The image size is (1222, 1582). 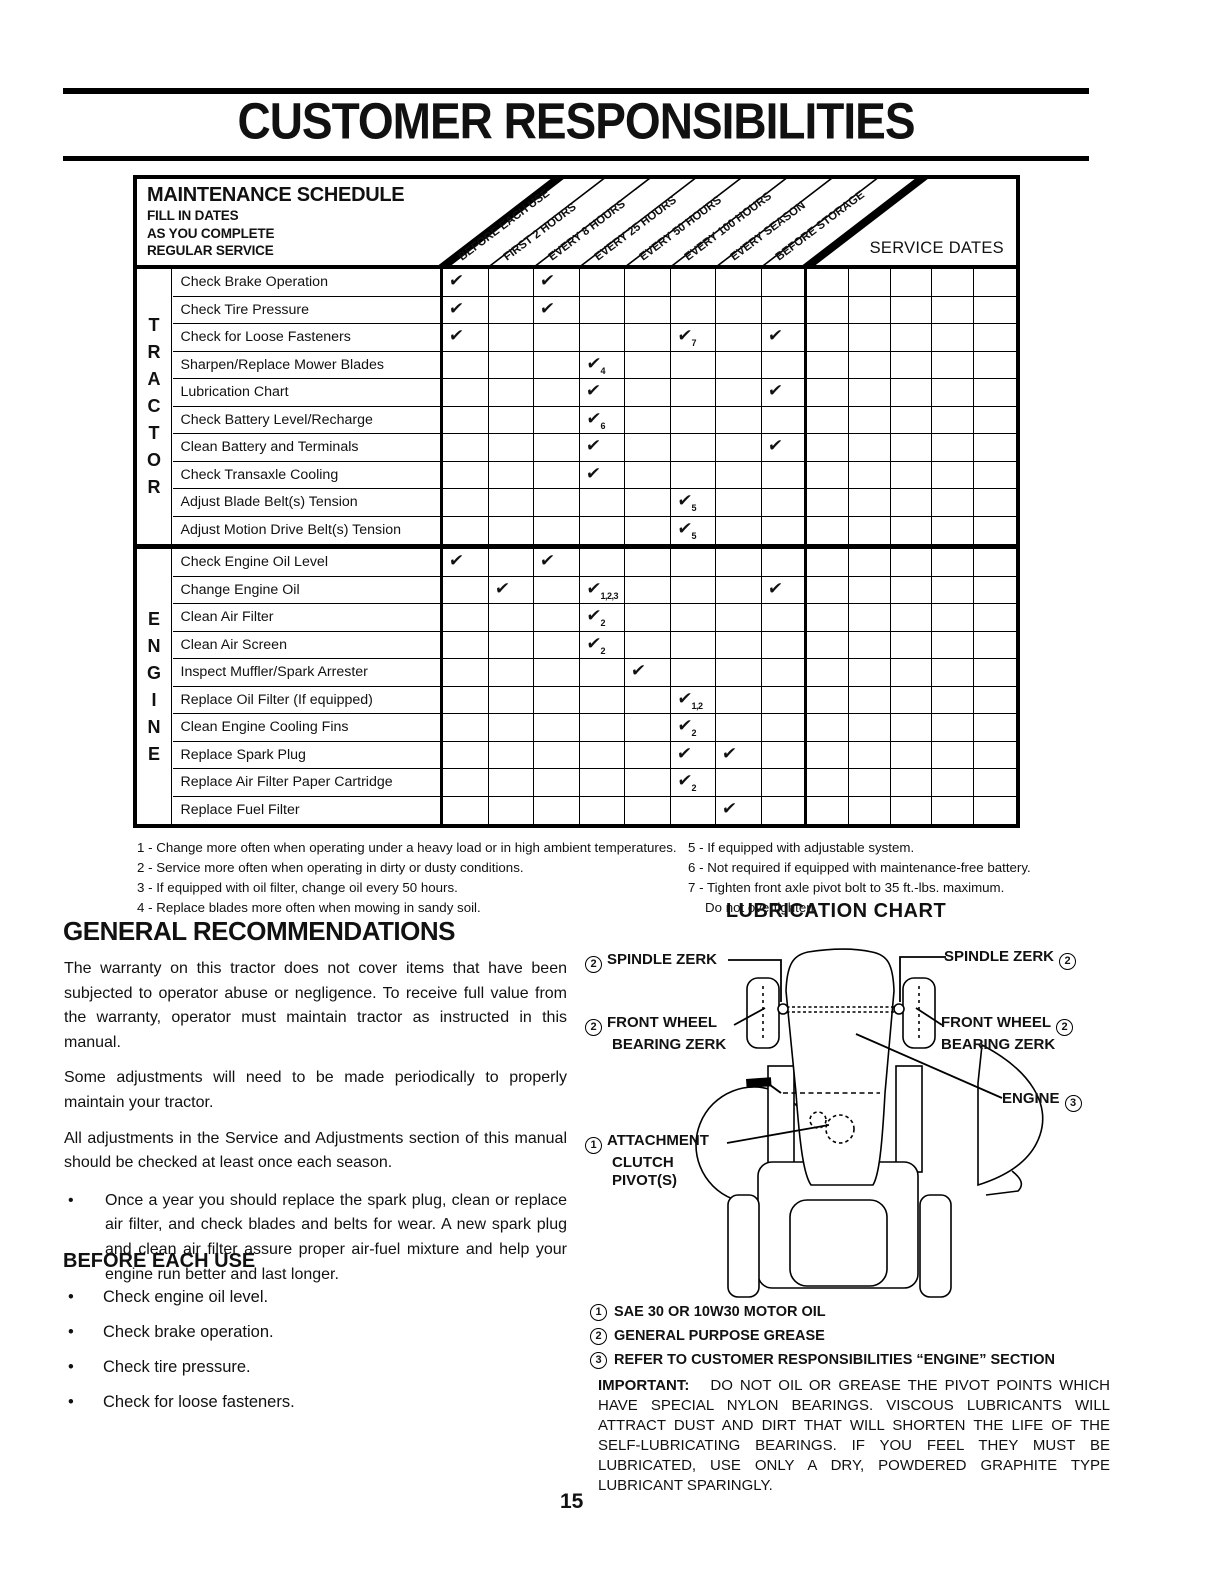 I want to click on check-mark: ✔1,2,3, so click(x=601, y=590).